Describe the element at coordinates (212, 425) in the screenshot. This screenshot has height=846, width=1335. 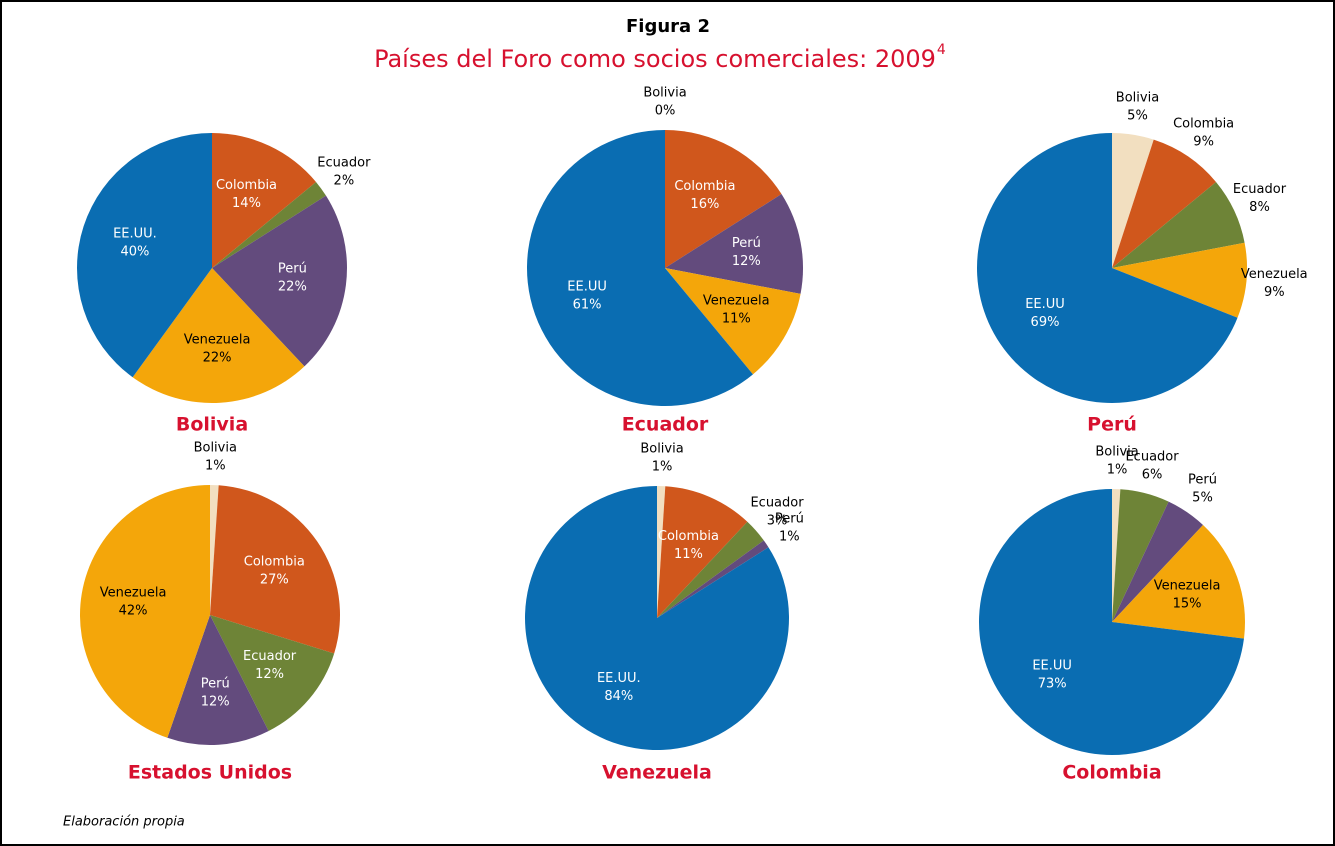
I see `pie-title: Bolivia` at that location.